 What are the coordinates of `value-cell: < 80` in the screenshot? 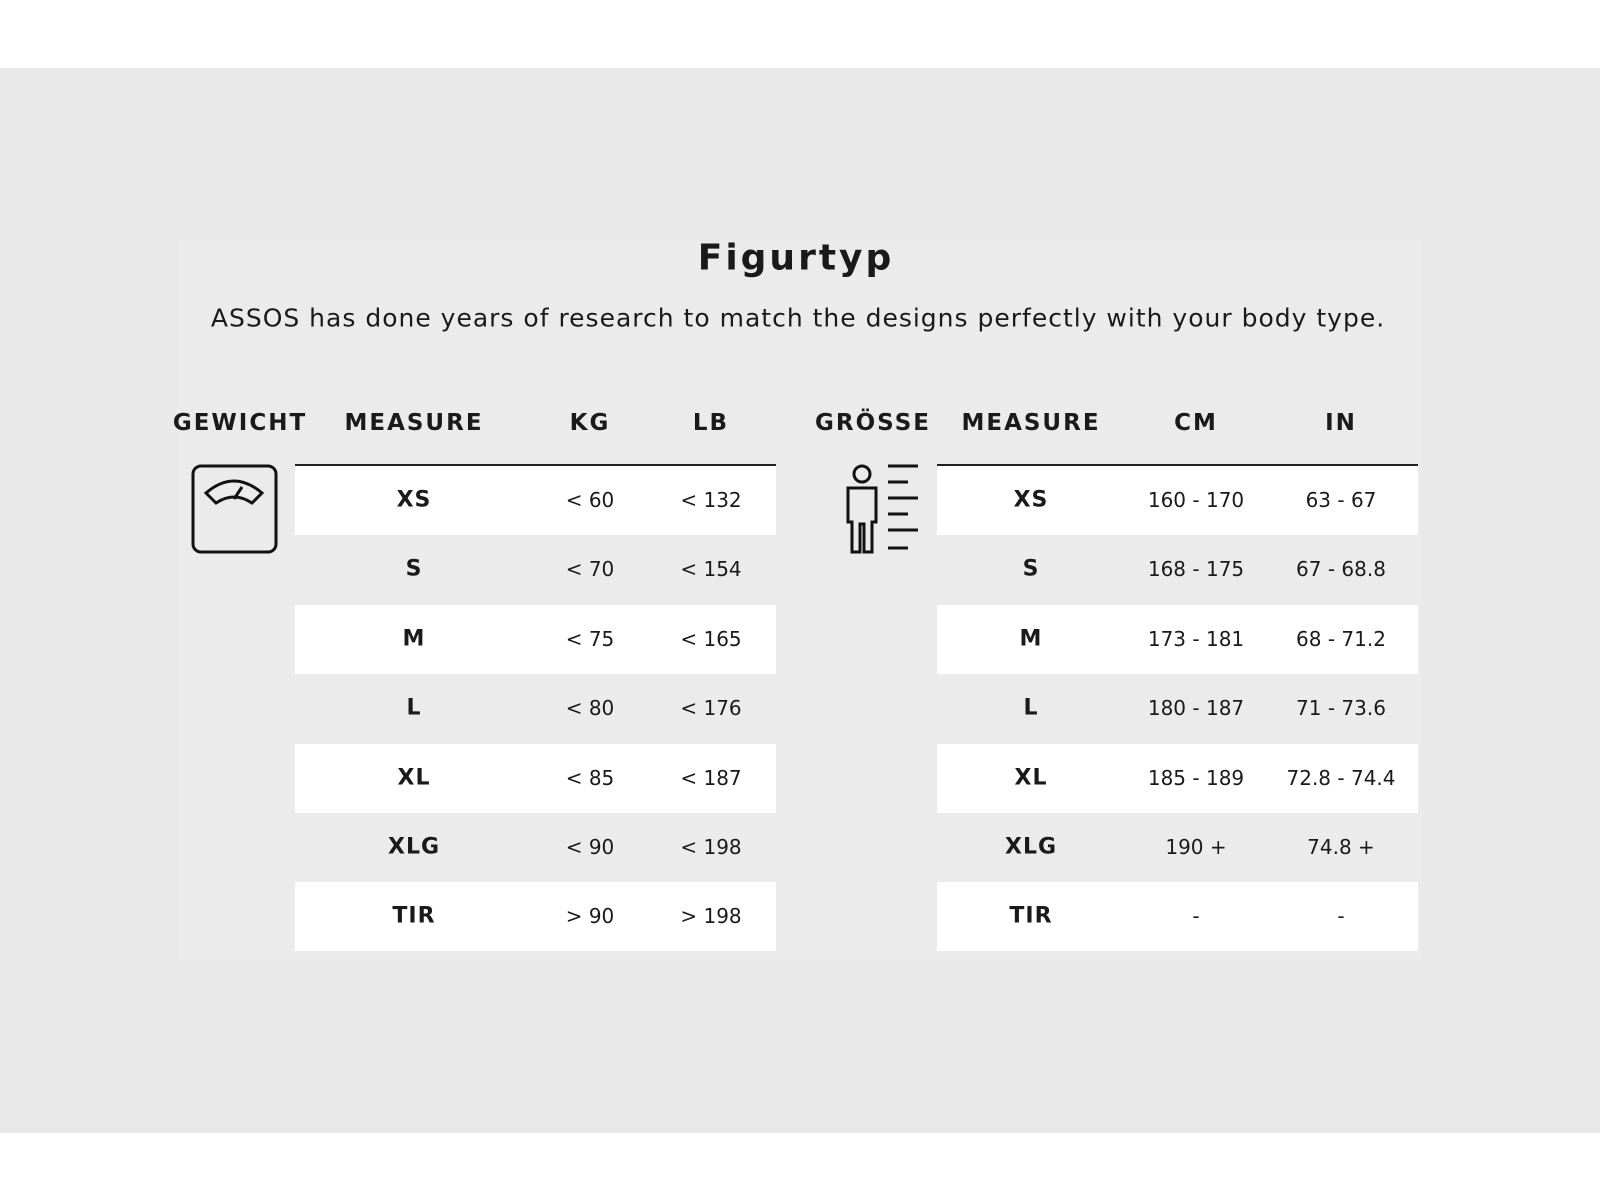 It's located at (590, 708).